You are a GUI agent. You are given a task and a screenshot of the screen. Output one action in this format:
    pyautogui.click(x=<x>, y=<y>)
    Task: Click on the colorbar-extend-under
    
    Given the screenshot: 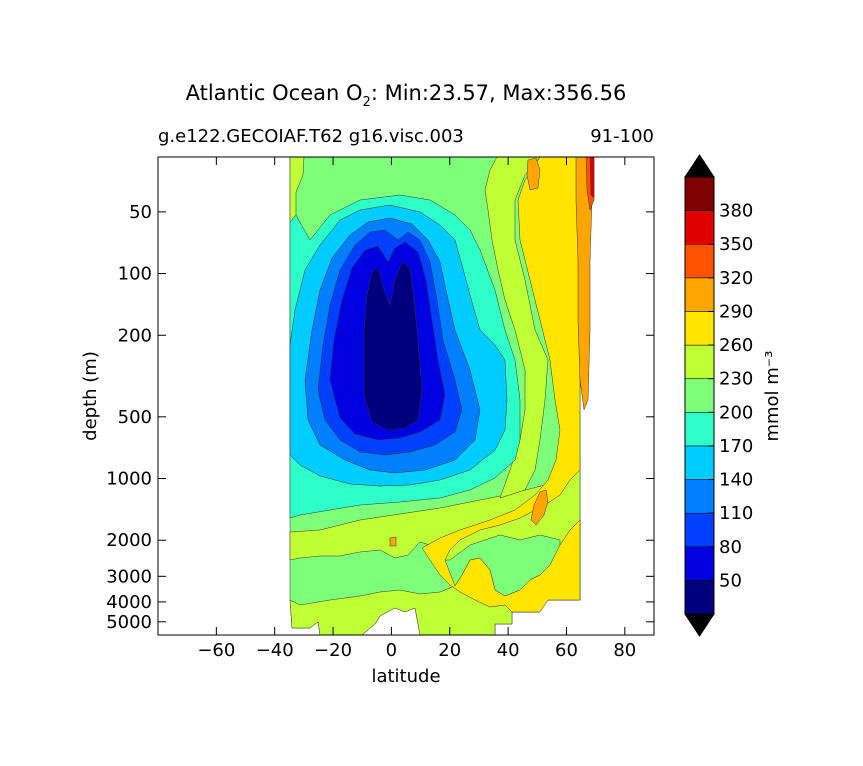 What is the action you would take?
    pyautogui.click(x=699, y=625)
    